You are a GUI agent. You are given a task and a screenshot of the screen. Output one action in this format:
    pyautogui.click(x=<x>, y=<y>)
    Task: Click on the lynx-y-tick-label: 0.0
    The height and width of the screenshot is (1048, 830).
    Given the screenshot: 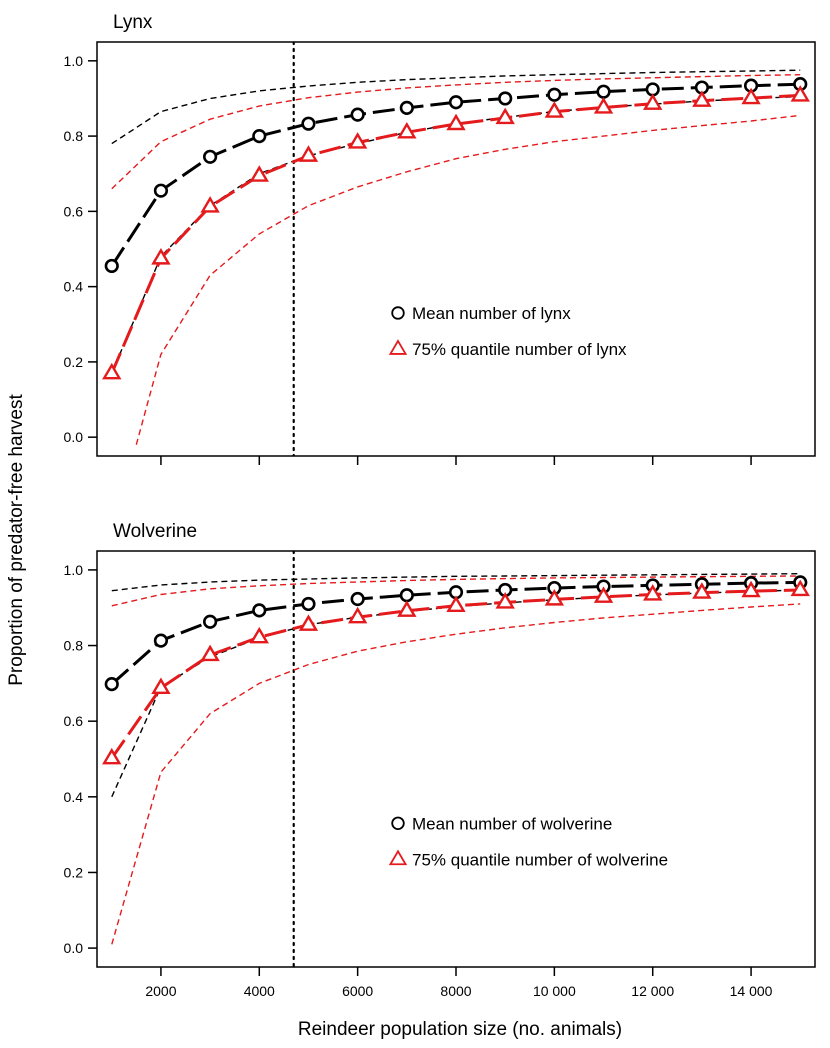 What is the action you would take?
    pyautogui.click(x=74, y=437)
    